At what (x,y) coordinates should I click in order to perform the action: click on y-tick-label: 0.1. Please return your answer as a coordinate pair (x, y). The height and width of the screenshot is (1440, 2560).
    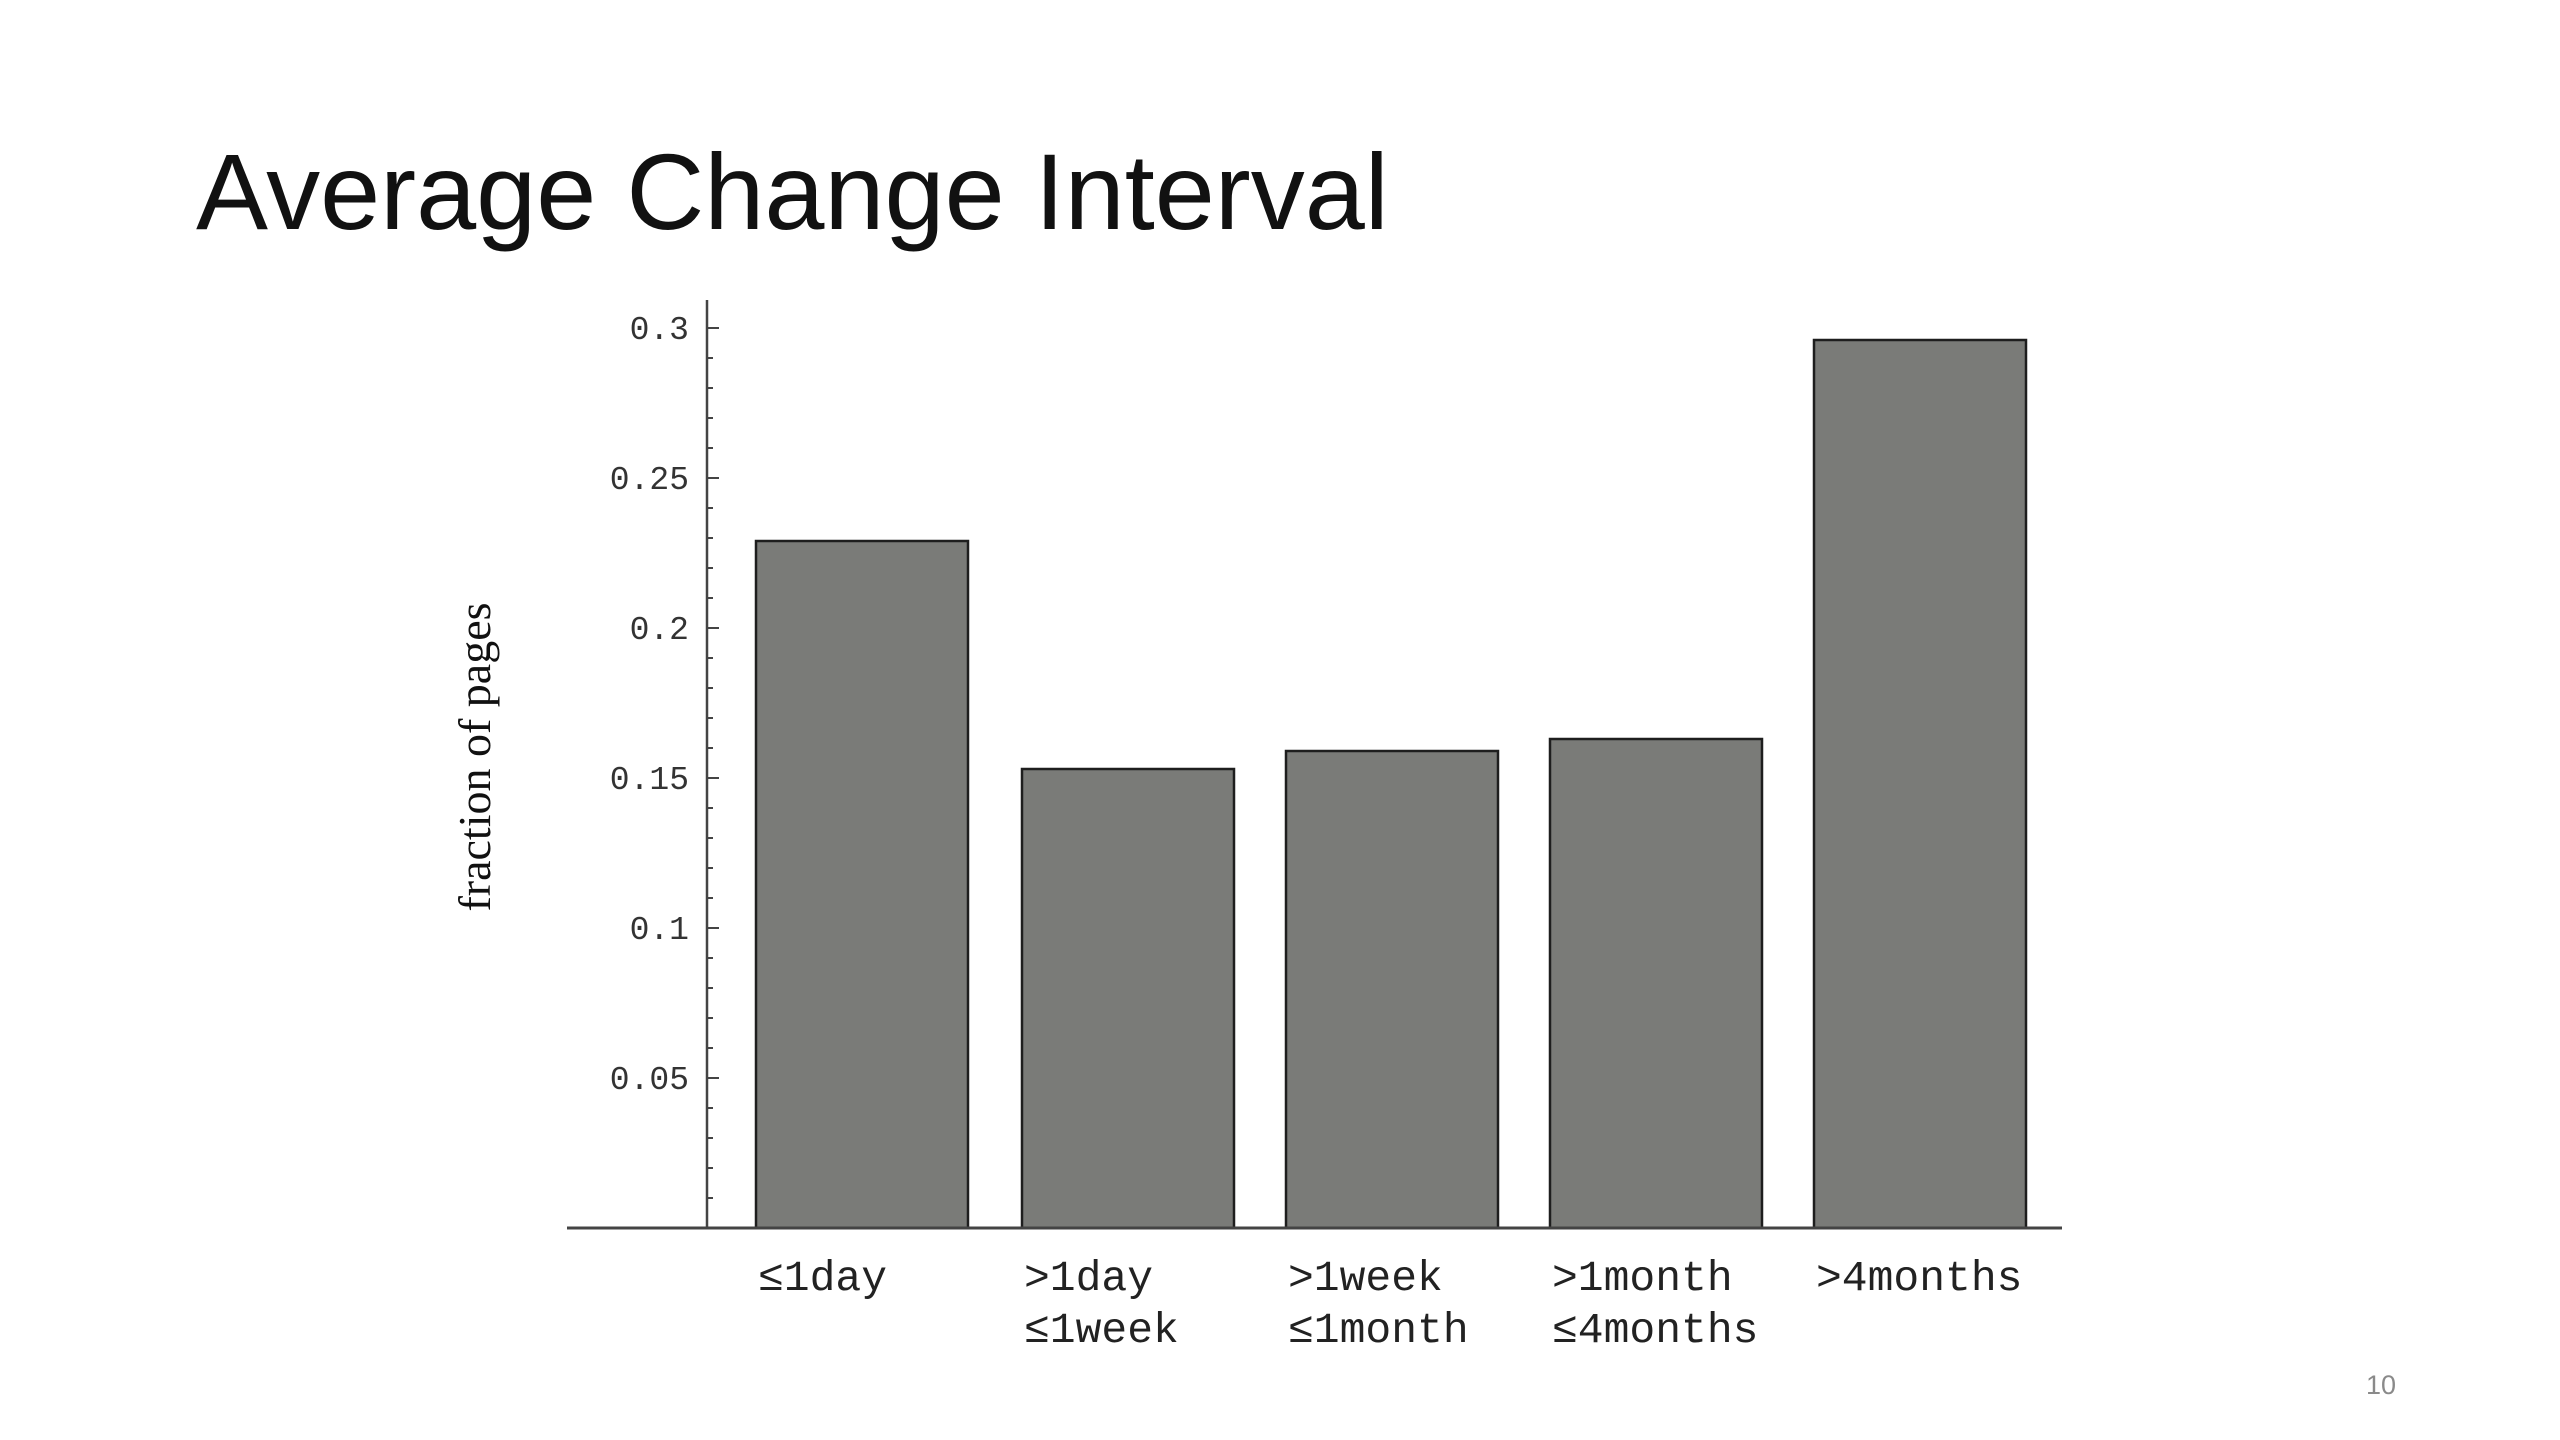
    Looking at the image, I should click on (659, 930).